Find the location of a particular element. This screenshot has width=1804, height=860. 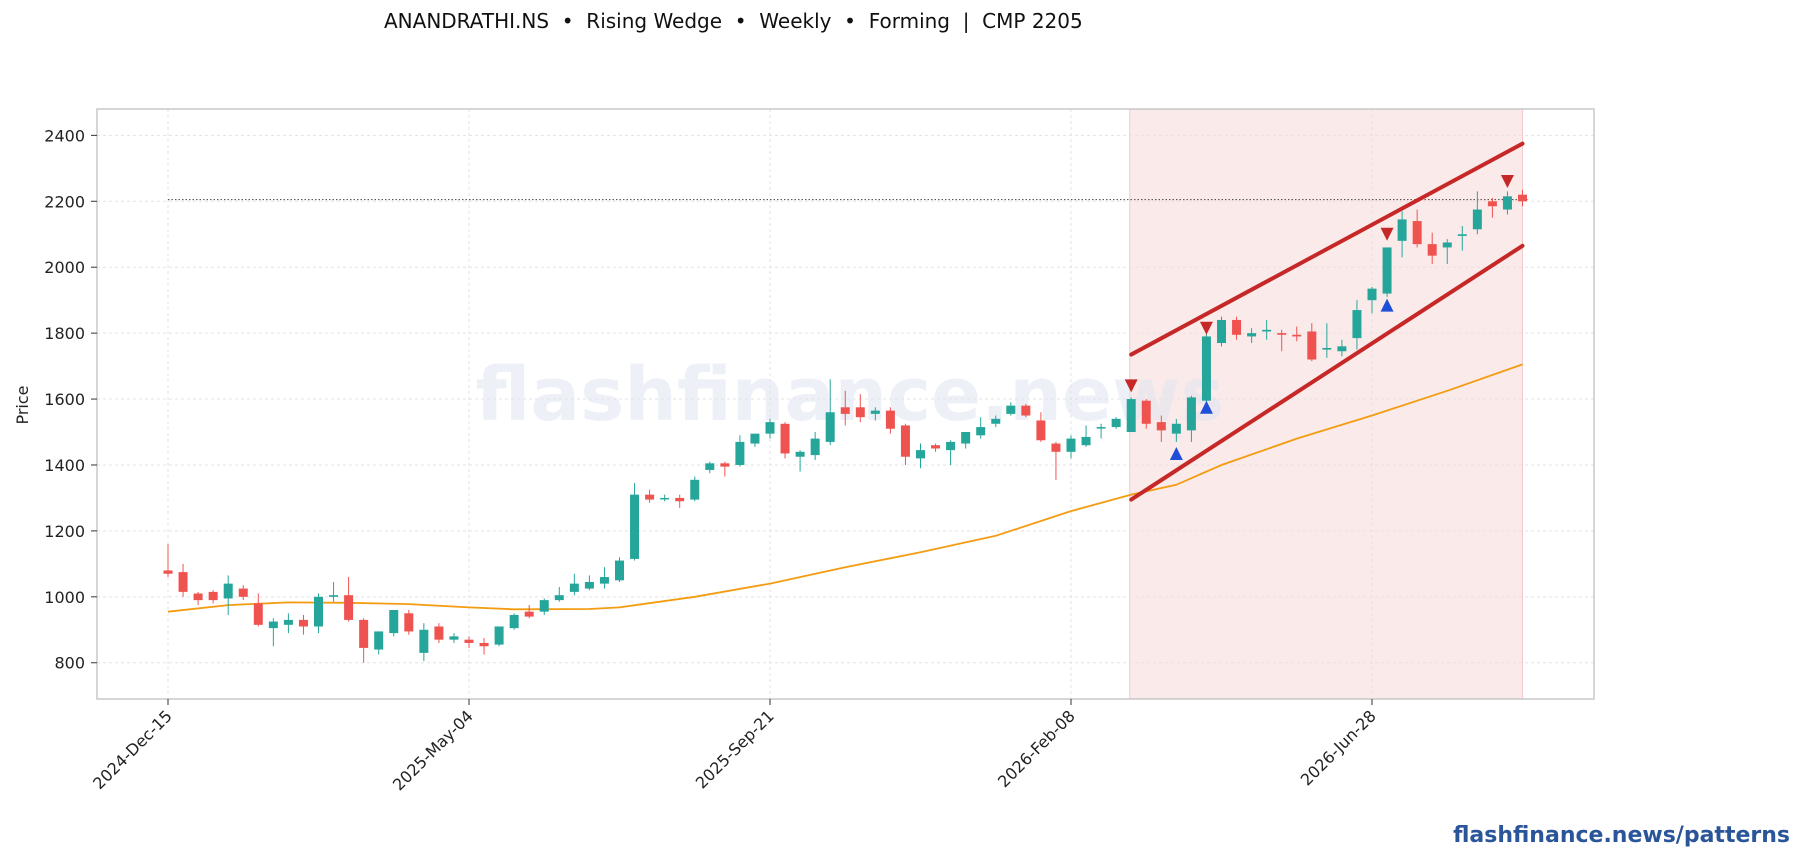

wedge-lines-layer is located at coordinates (1327, 321).